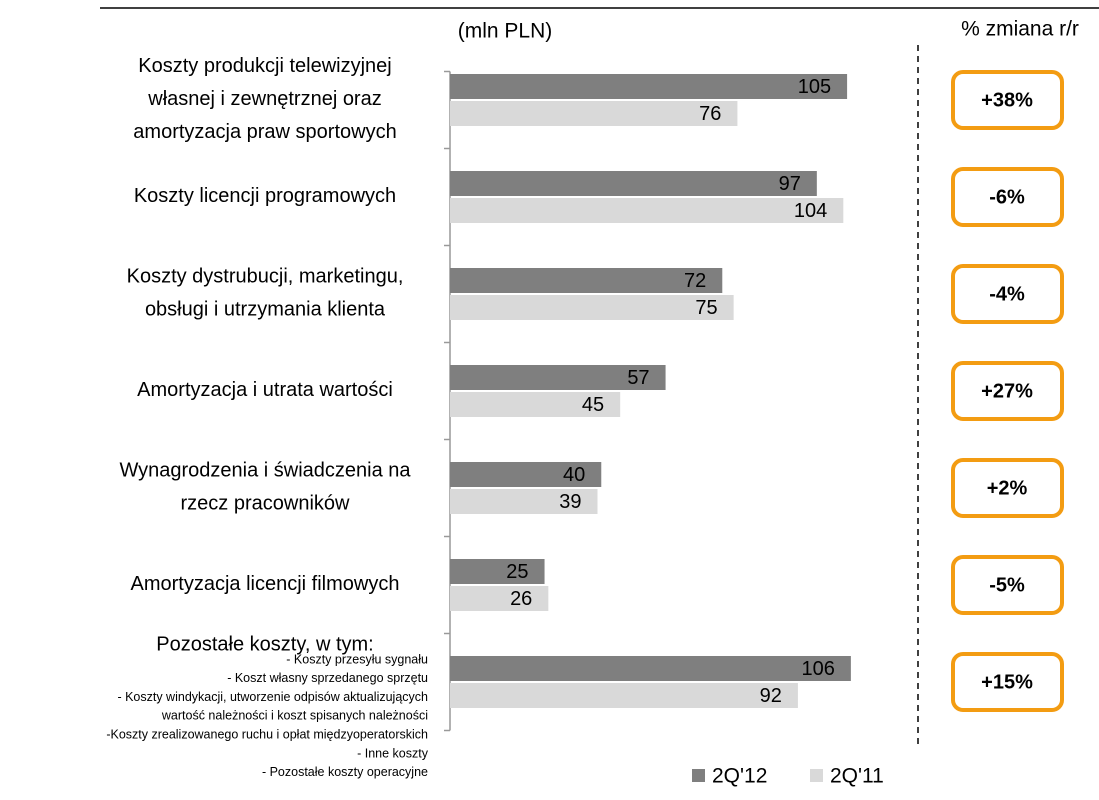 The width and height of the screenshot is (1099, 800). Describe the element at coordinates (357, 659) in the screenshot. I see `category-note: - Koszty przesyłu sygnału` at that location.